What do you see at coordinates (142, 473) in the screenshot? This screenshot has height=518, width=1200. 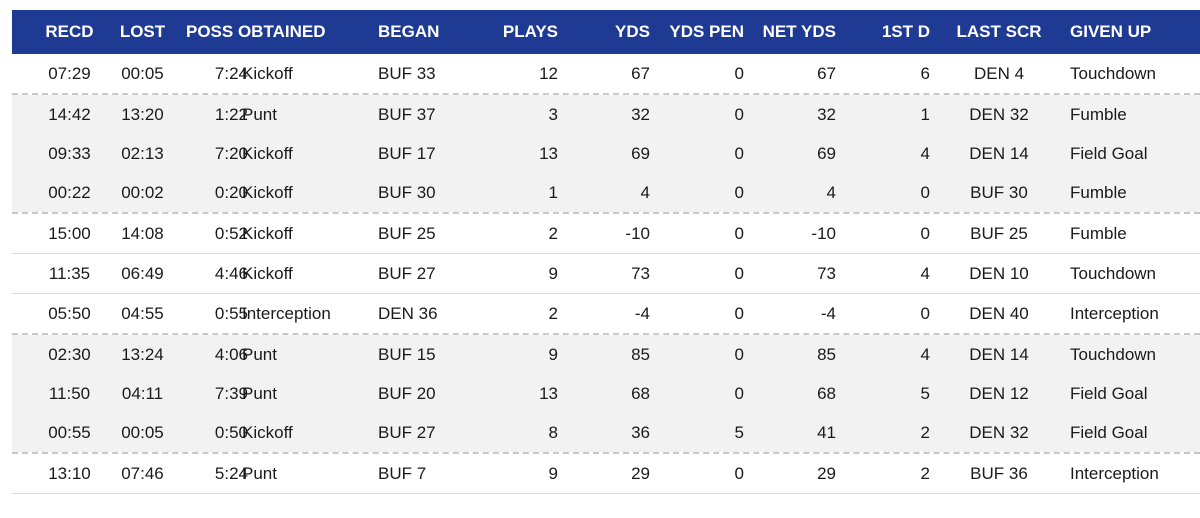 I see `cell-lost: 07:46` at bounding box center [142, 473].